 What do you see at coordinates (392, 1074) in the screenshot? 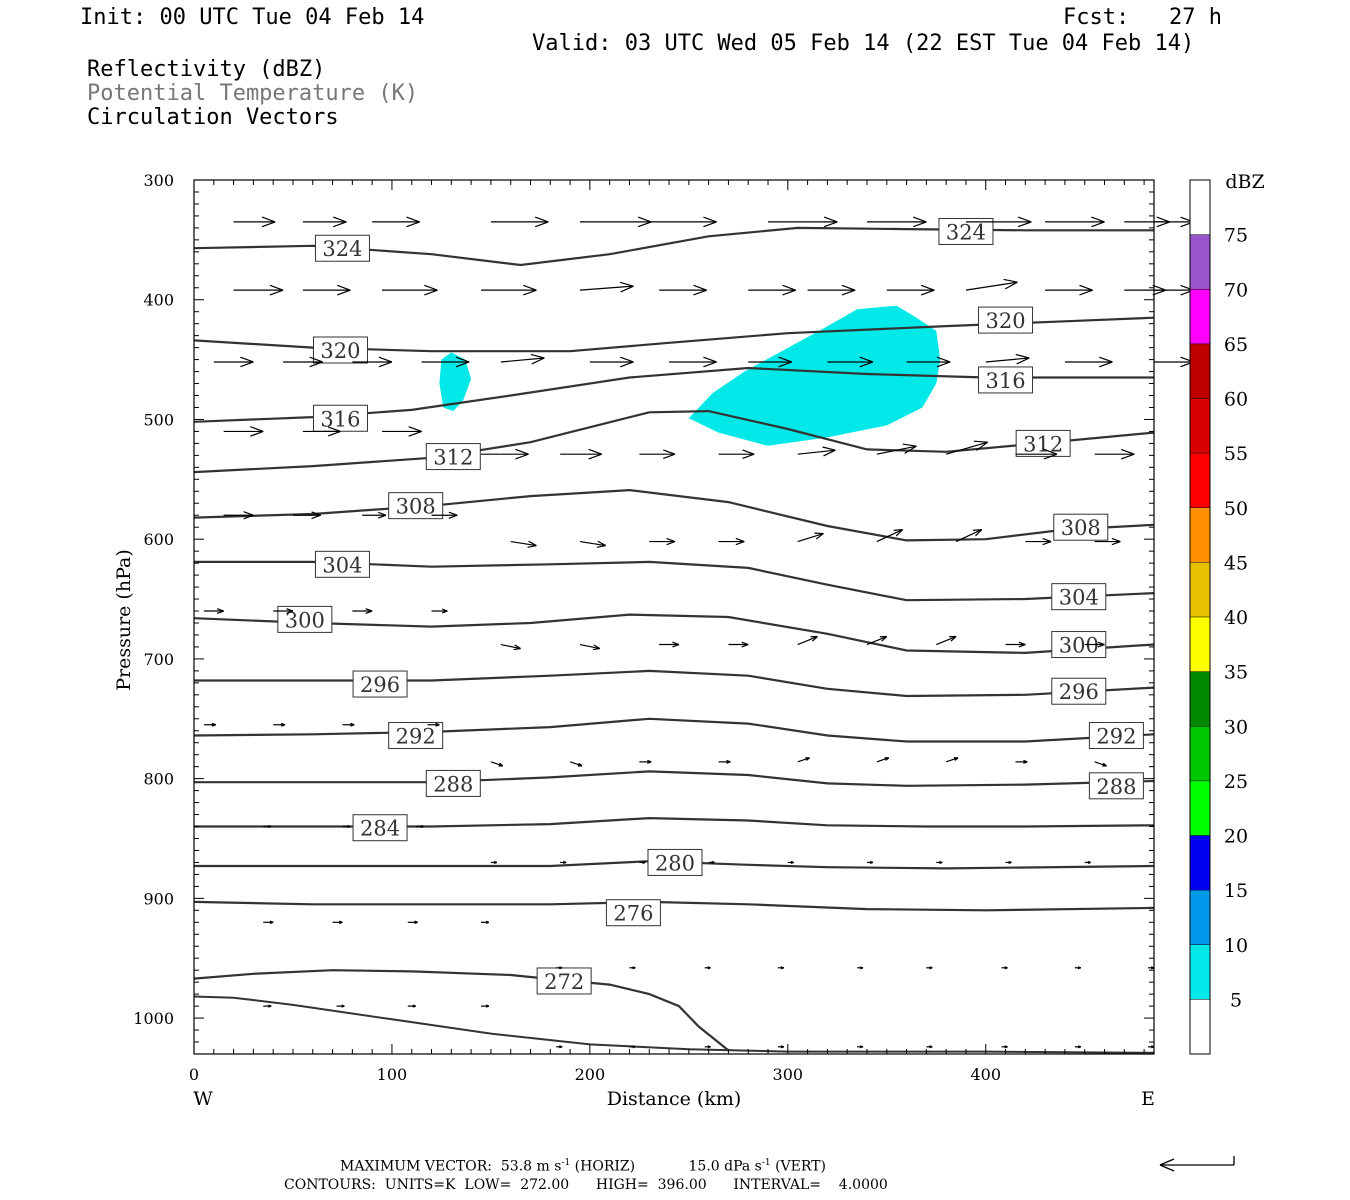
I see `x-tick-label-100: 100` at bounding box center [392, 1074].